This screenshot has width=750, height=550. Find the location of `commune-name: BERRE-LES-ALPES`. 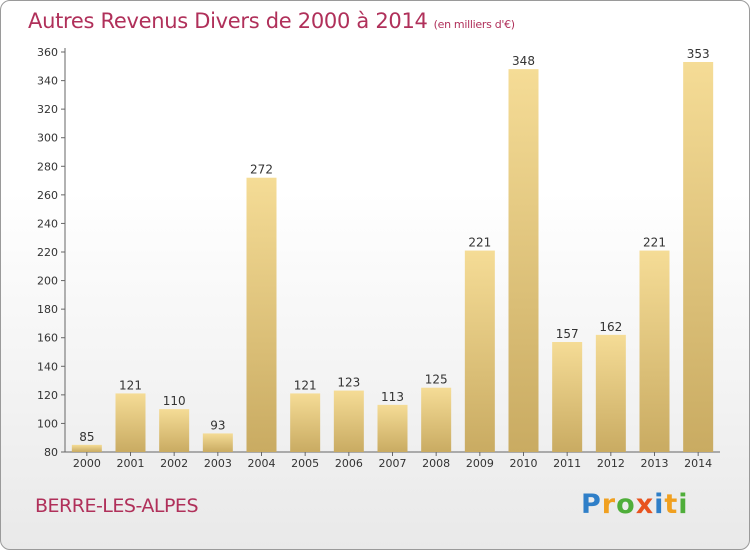

commune-name: BERRE-LES-ALPES is located at coordinates (117, 506).